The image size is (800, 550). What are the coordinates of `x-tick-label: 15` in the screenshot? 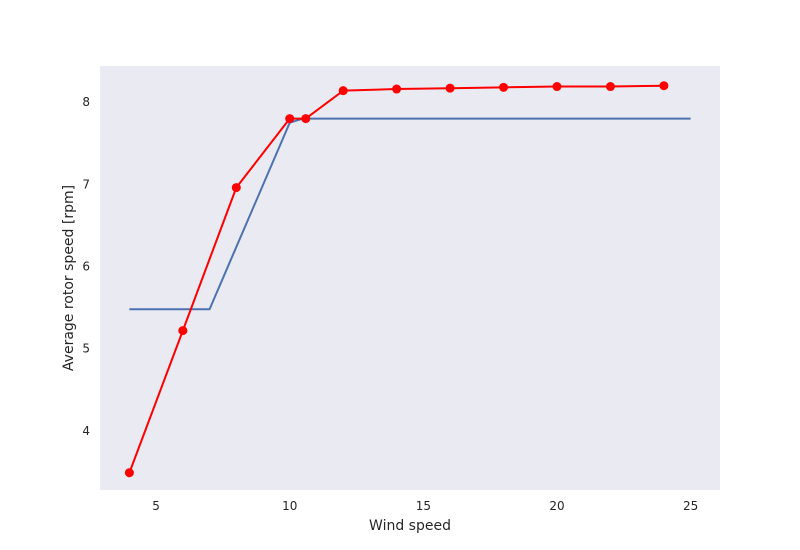 It's located at (423, 506).